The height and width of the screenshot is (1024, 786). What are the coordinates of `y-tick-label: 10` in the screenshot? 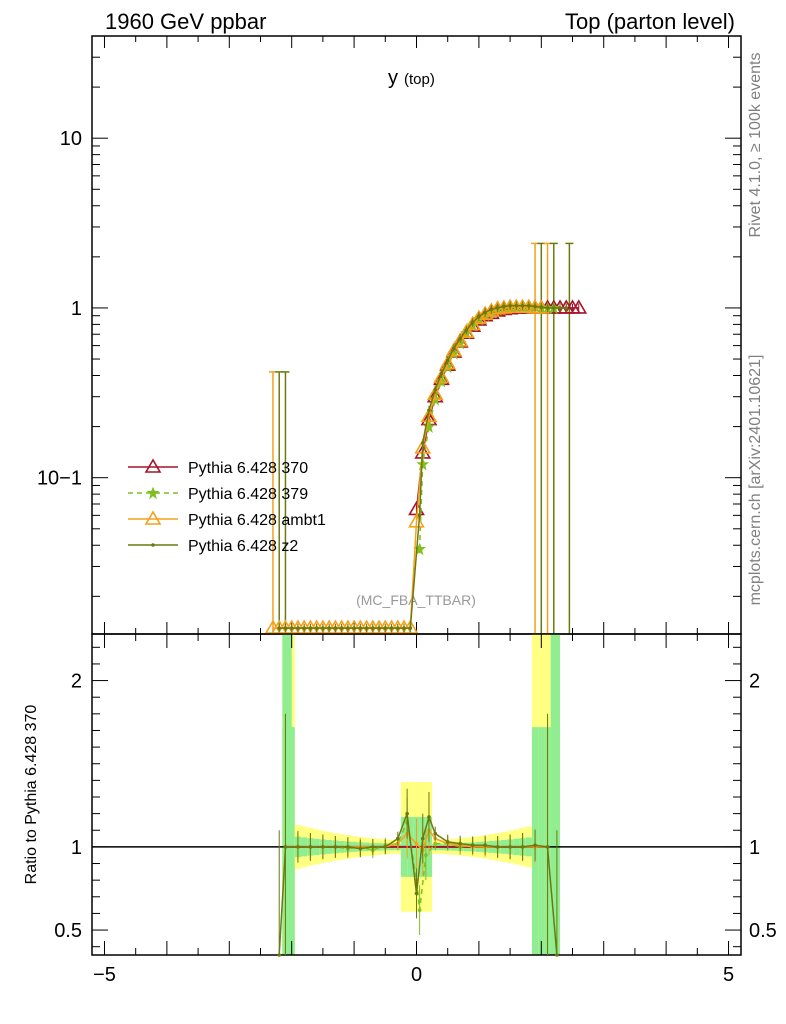 It's located at (71, 139).